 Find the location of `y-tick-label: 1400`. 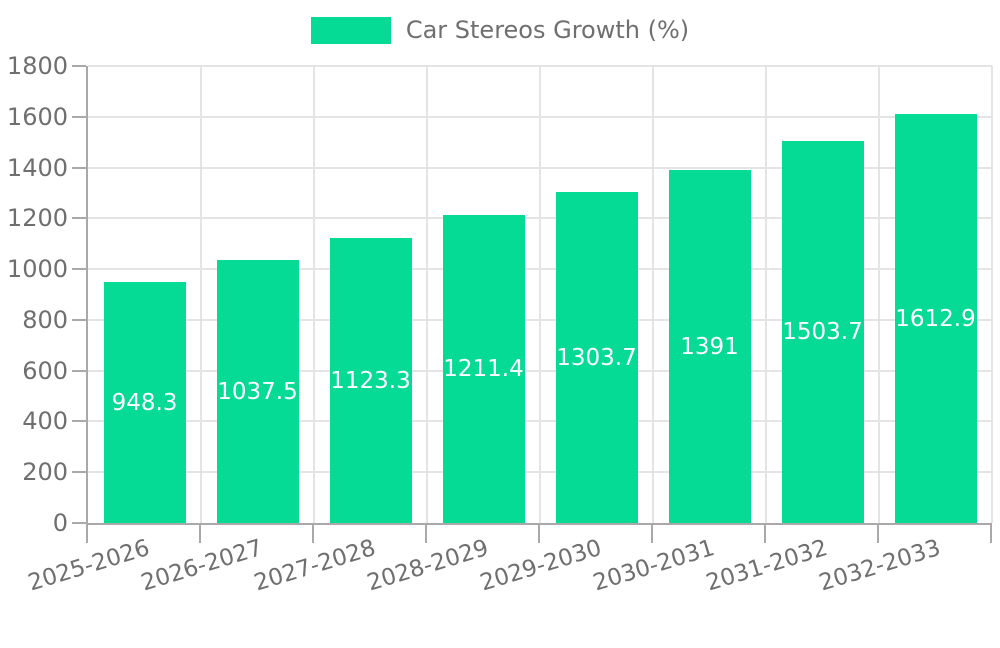

y-tick-label: 1400 is located at coordinates (37, 167).